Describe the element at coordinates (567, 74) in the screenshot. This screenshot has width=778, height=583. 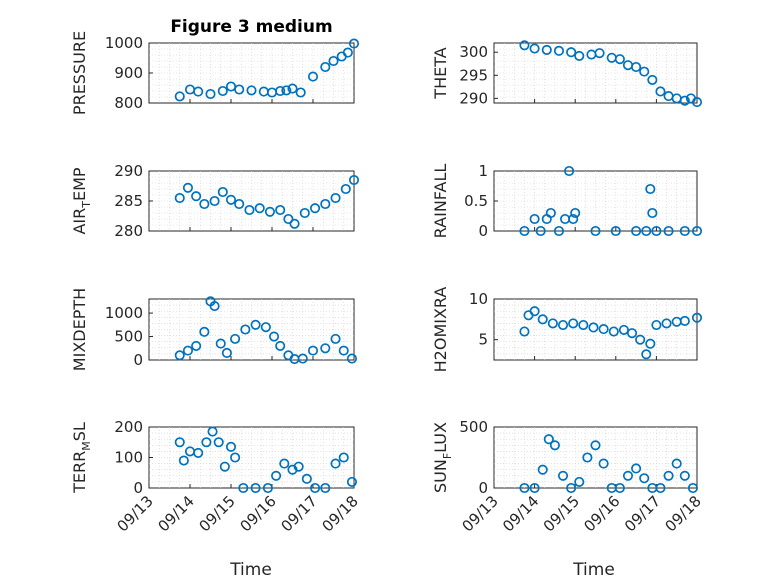
I see `subplot-2: 290 295 300 THETA` at that location.